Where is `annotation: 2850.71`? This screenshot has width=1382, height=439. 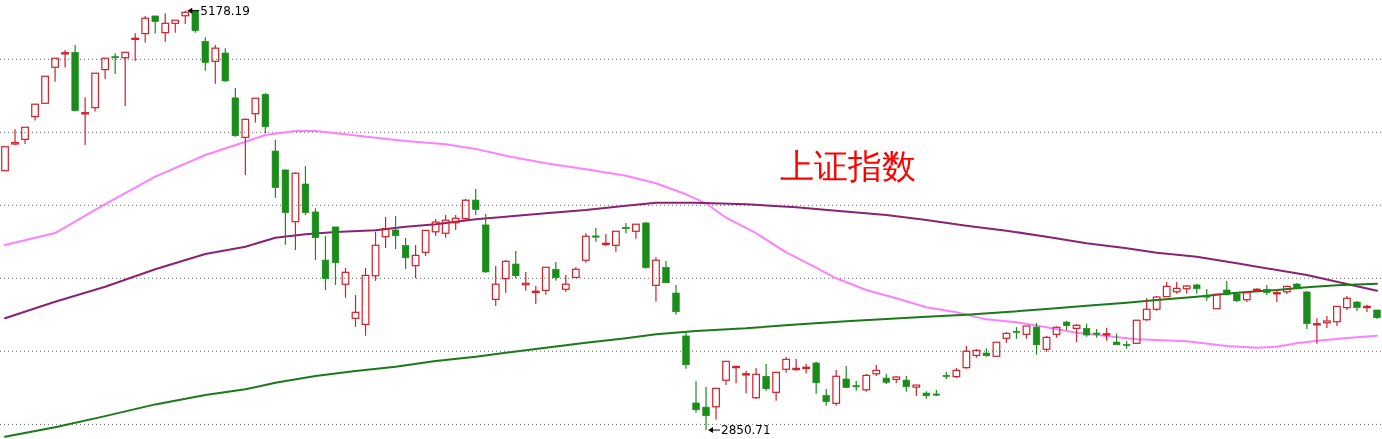
annotation: 2850.71 is located at coordinates (746, 430).